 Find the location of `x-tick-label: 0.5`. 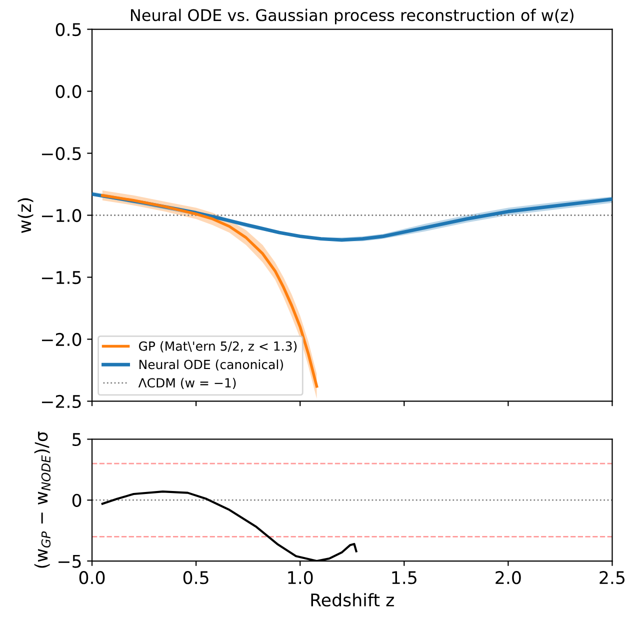

x-tick-label: 0.5 is located at coordinates (195, 577).